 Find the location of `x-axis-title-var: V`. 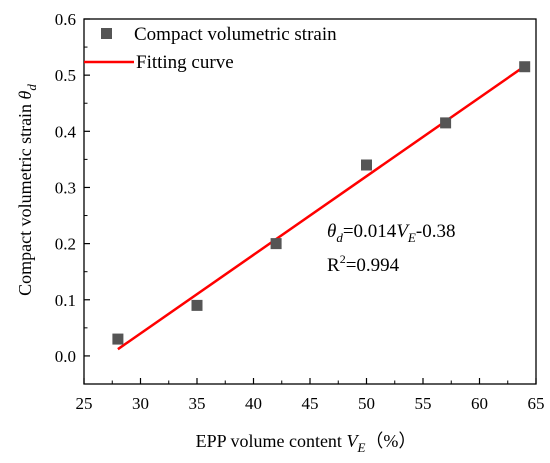

x-axis-title-var: V is located at coordinates (352, 441).